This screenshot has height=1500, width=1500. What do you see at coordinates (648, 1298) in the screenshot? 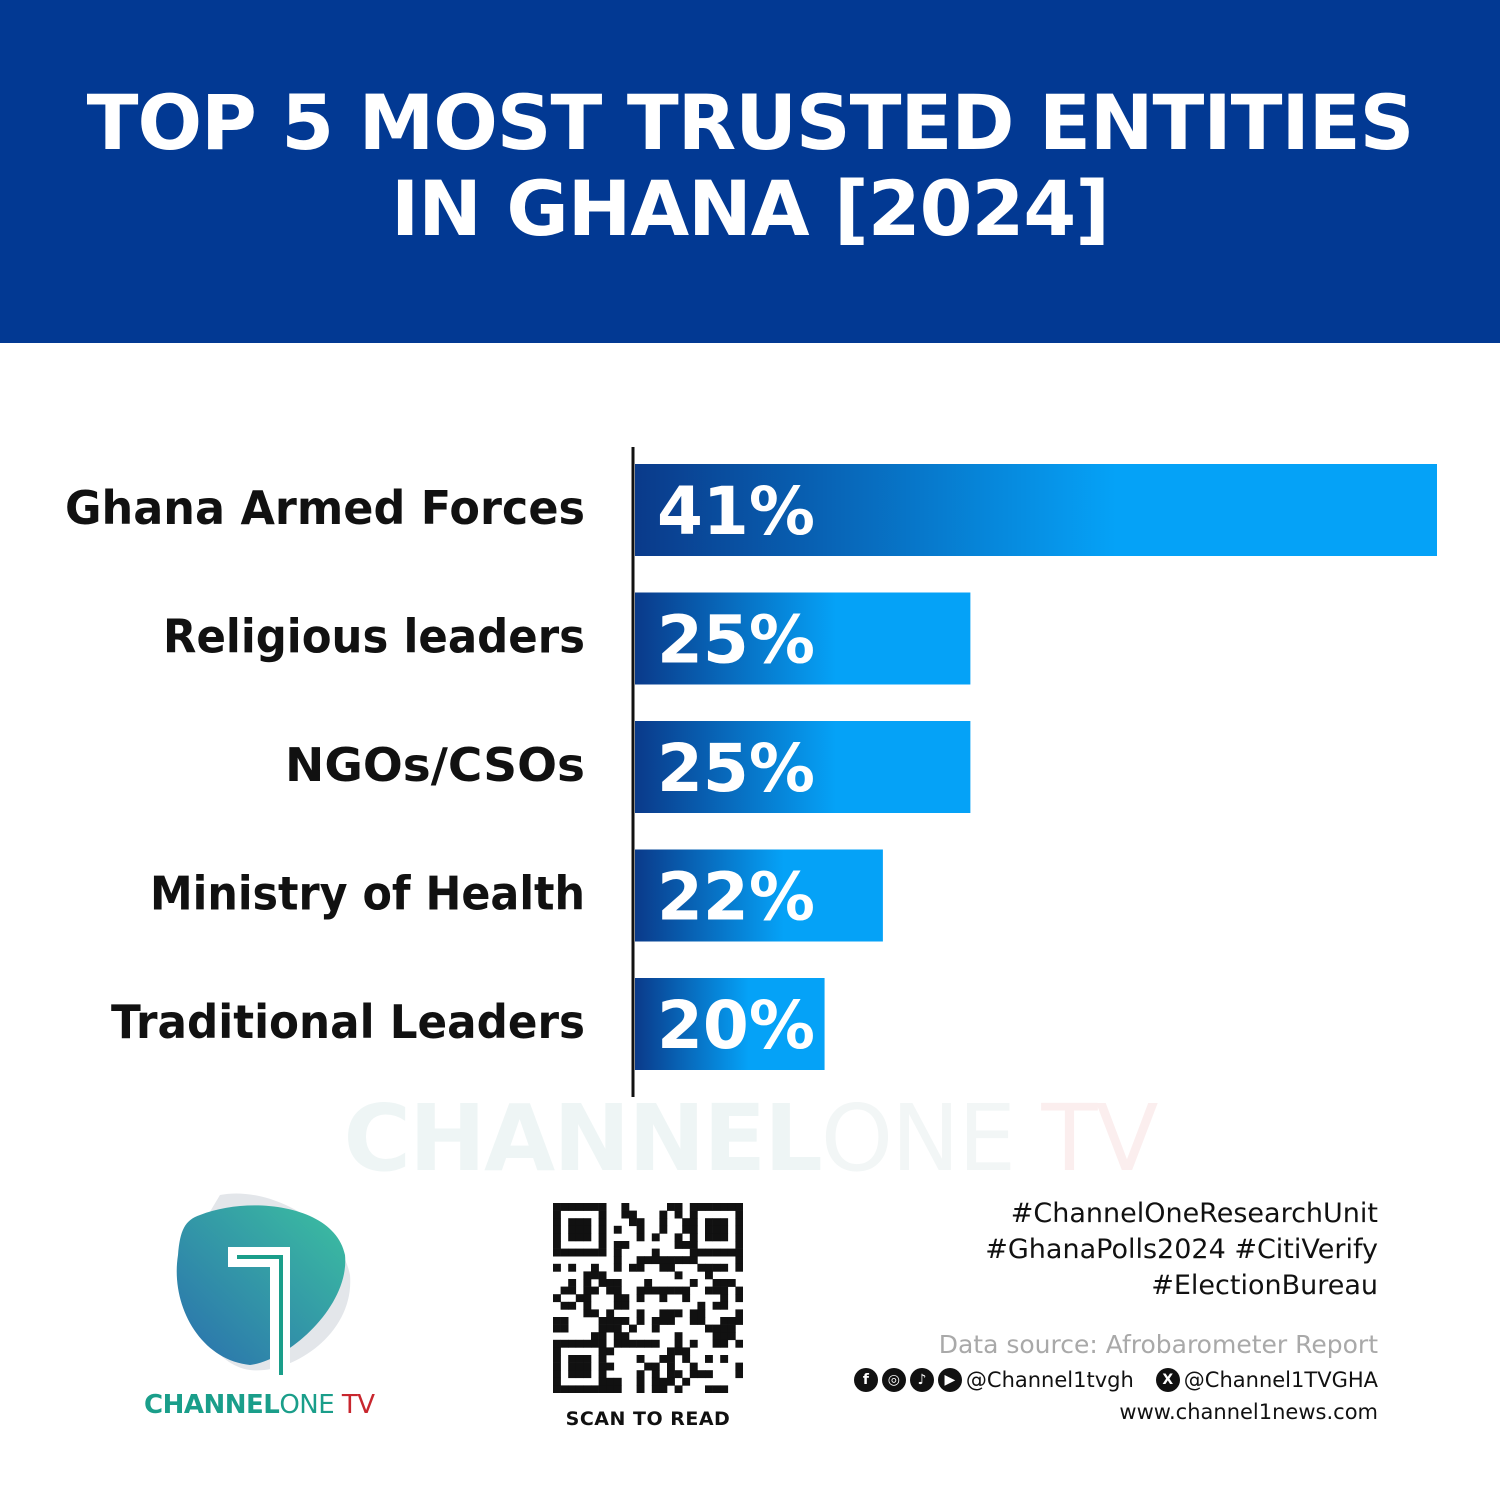
I see `qr-code` at bounding box center [648, 1298].